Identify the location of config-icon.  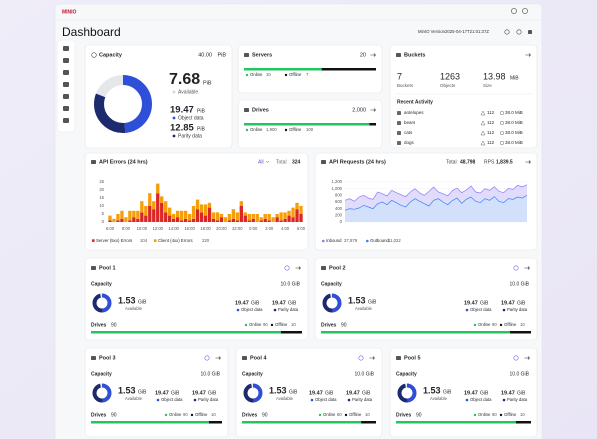
(530, 32).